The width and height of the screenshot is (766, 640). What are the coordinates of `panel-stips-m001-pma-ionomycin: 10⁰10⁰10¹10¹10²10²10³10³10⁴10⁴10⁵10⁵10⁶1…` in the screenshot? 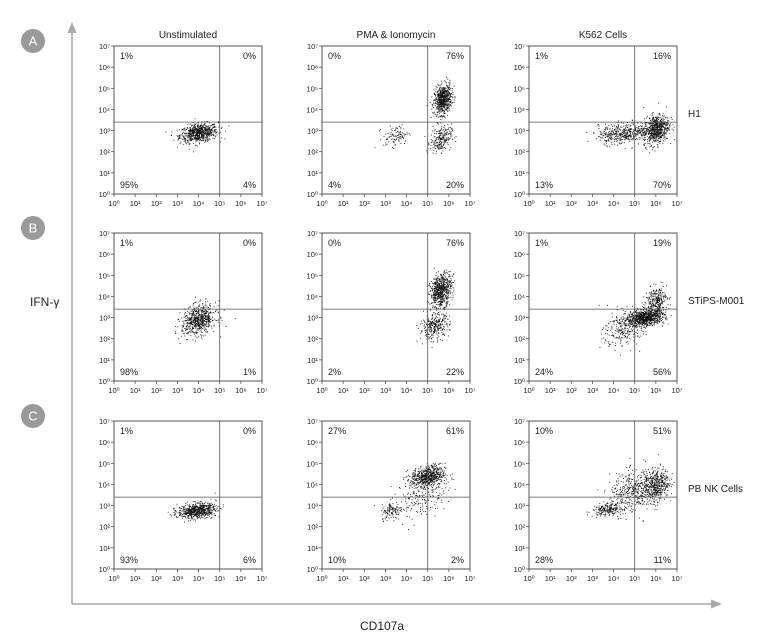 It's located at (390, 312).